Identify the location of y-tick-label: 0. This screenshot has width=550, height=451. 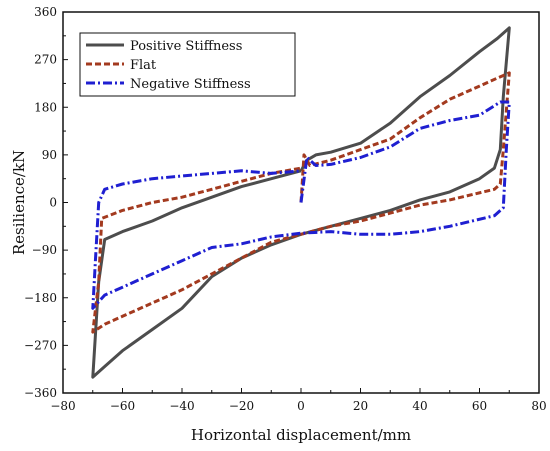
(53, 203).